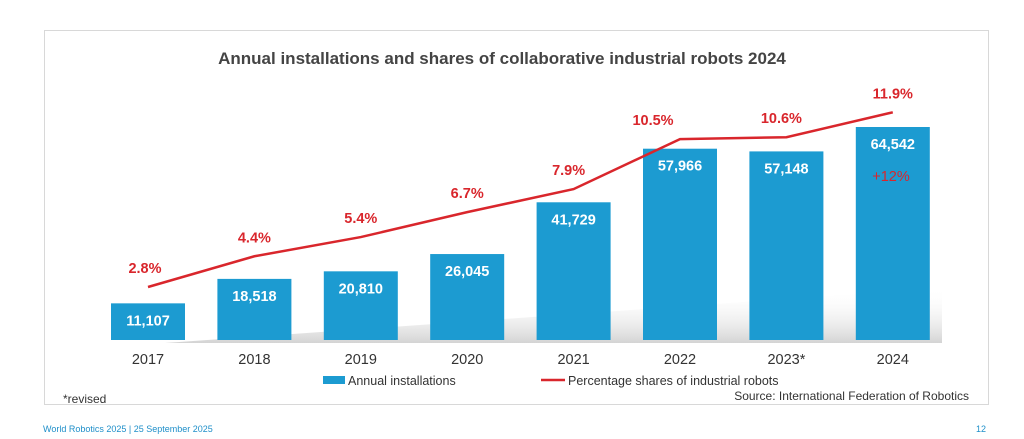 The image size is (1024, 439). Describe the element at coordinates (360, 305) in the screenshot. I see `bar-2019` at that location.